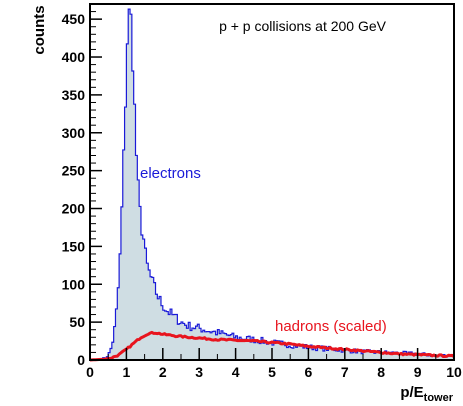 This screenshot has width=463, height=406. What do you see at coordinates (74, 57) in the screenshot?
I see `y-tick-label: 400` at bounding box center [74, 57].